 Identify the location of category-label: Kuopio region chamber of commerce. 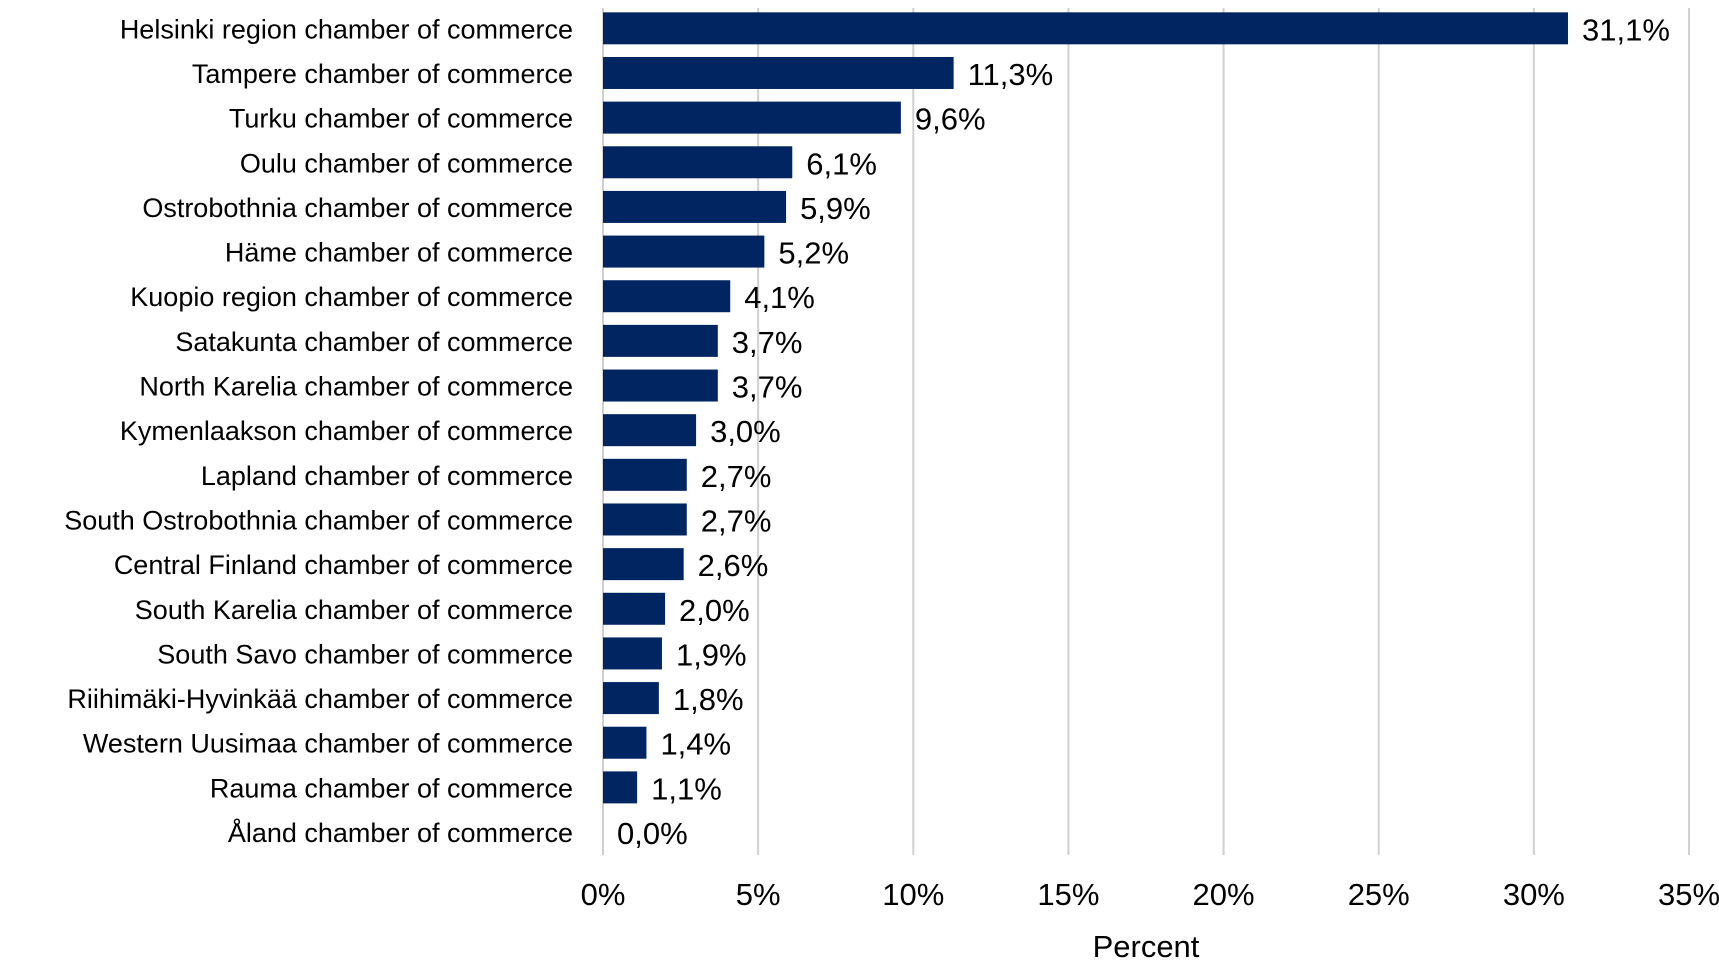
(351, 297).